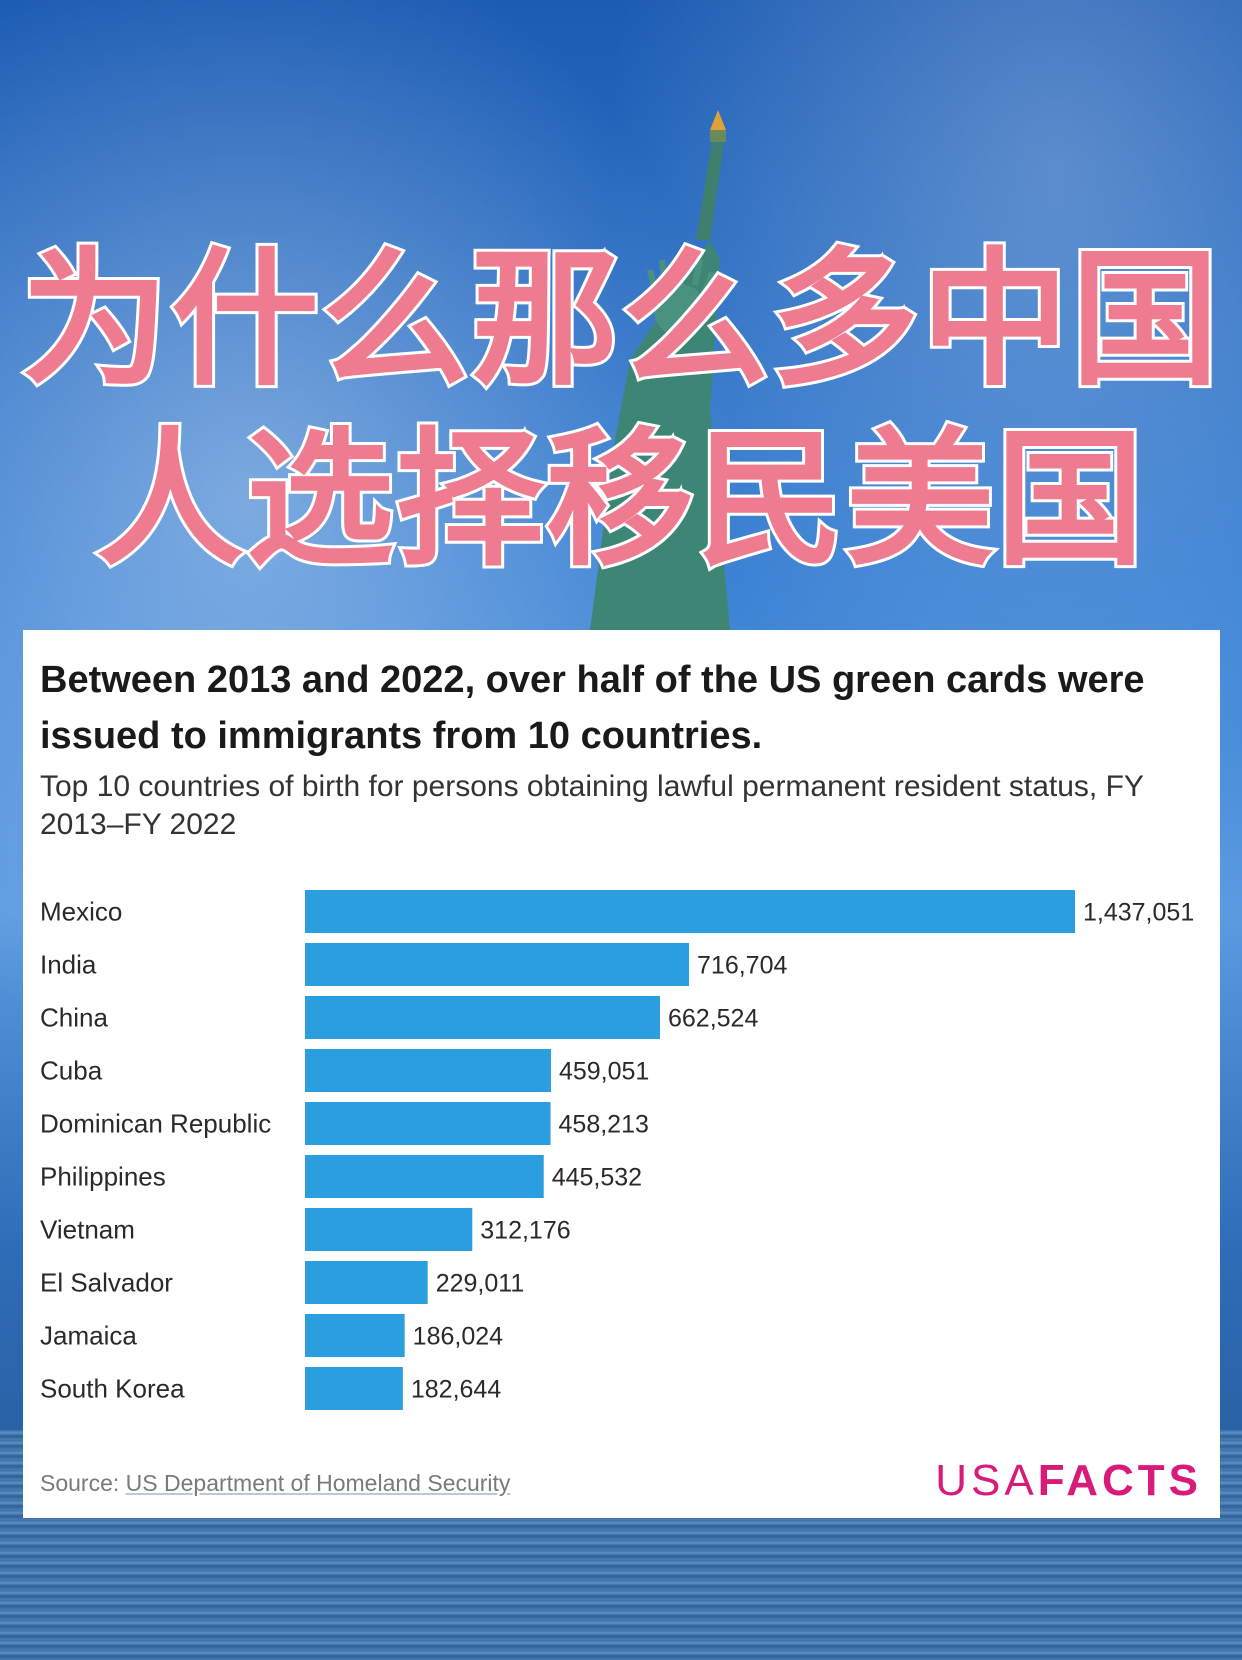 The height and width of the screenshot is (1660, 1242). What do you see at coordinates (742, 966) in the screenshot?
I see `value-label: 716,704` at bounding box center [742, 966].